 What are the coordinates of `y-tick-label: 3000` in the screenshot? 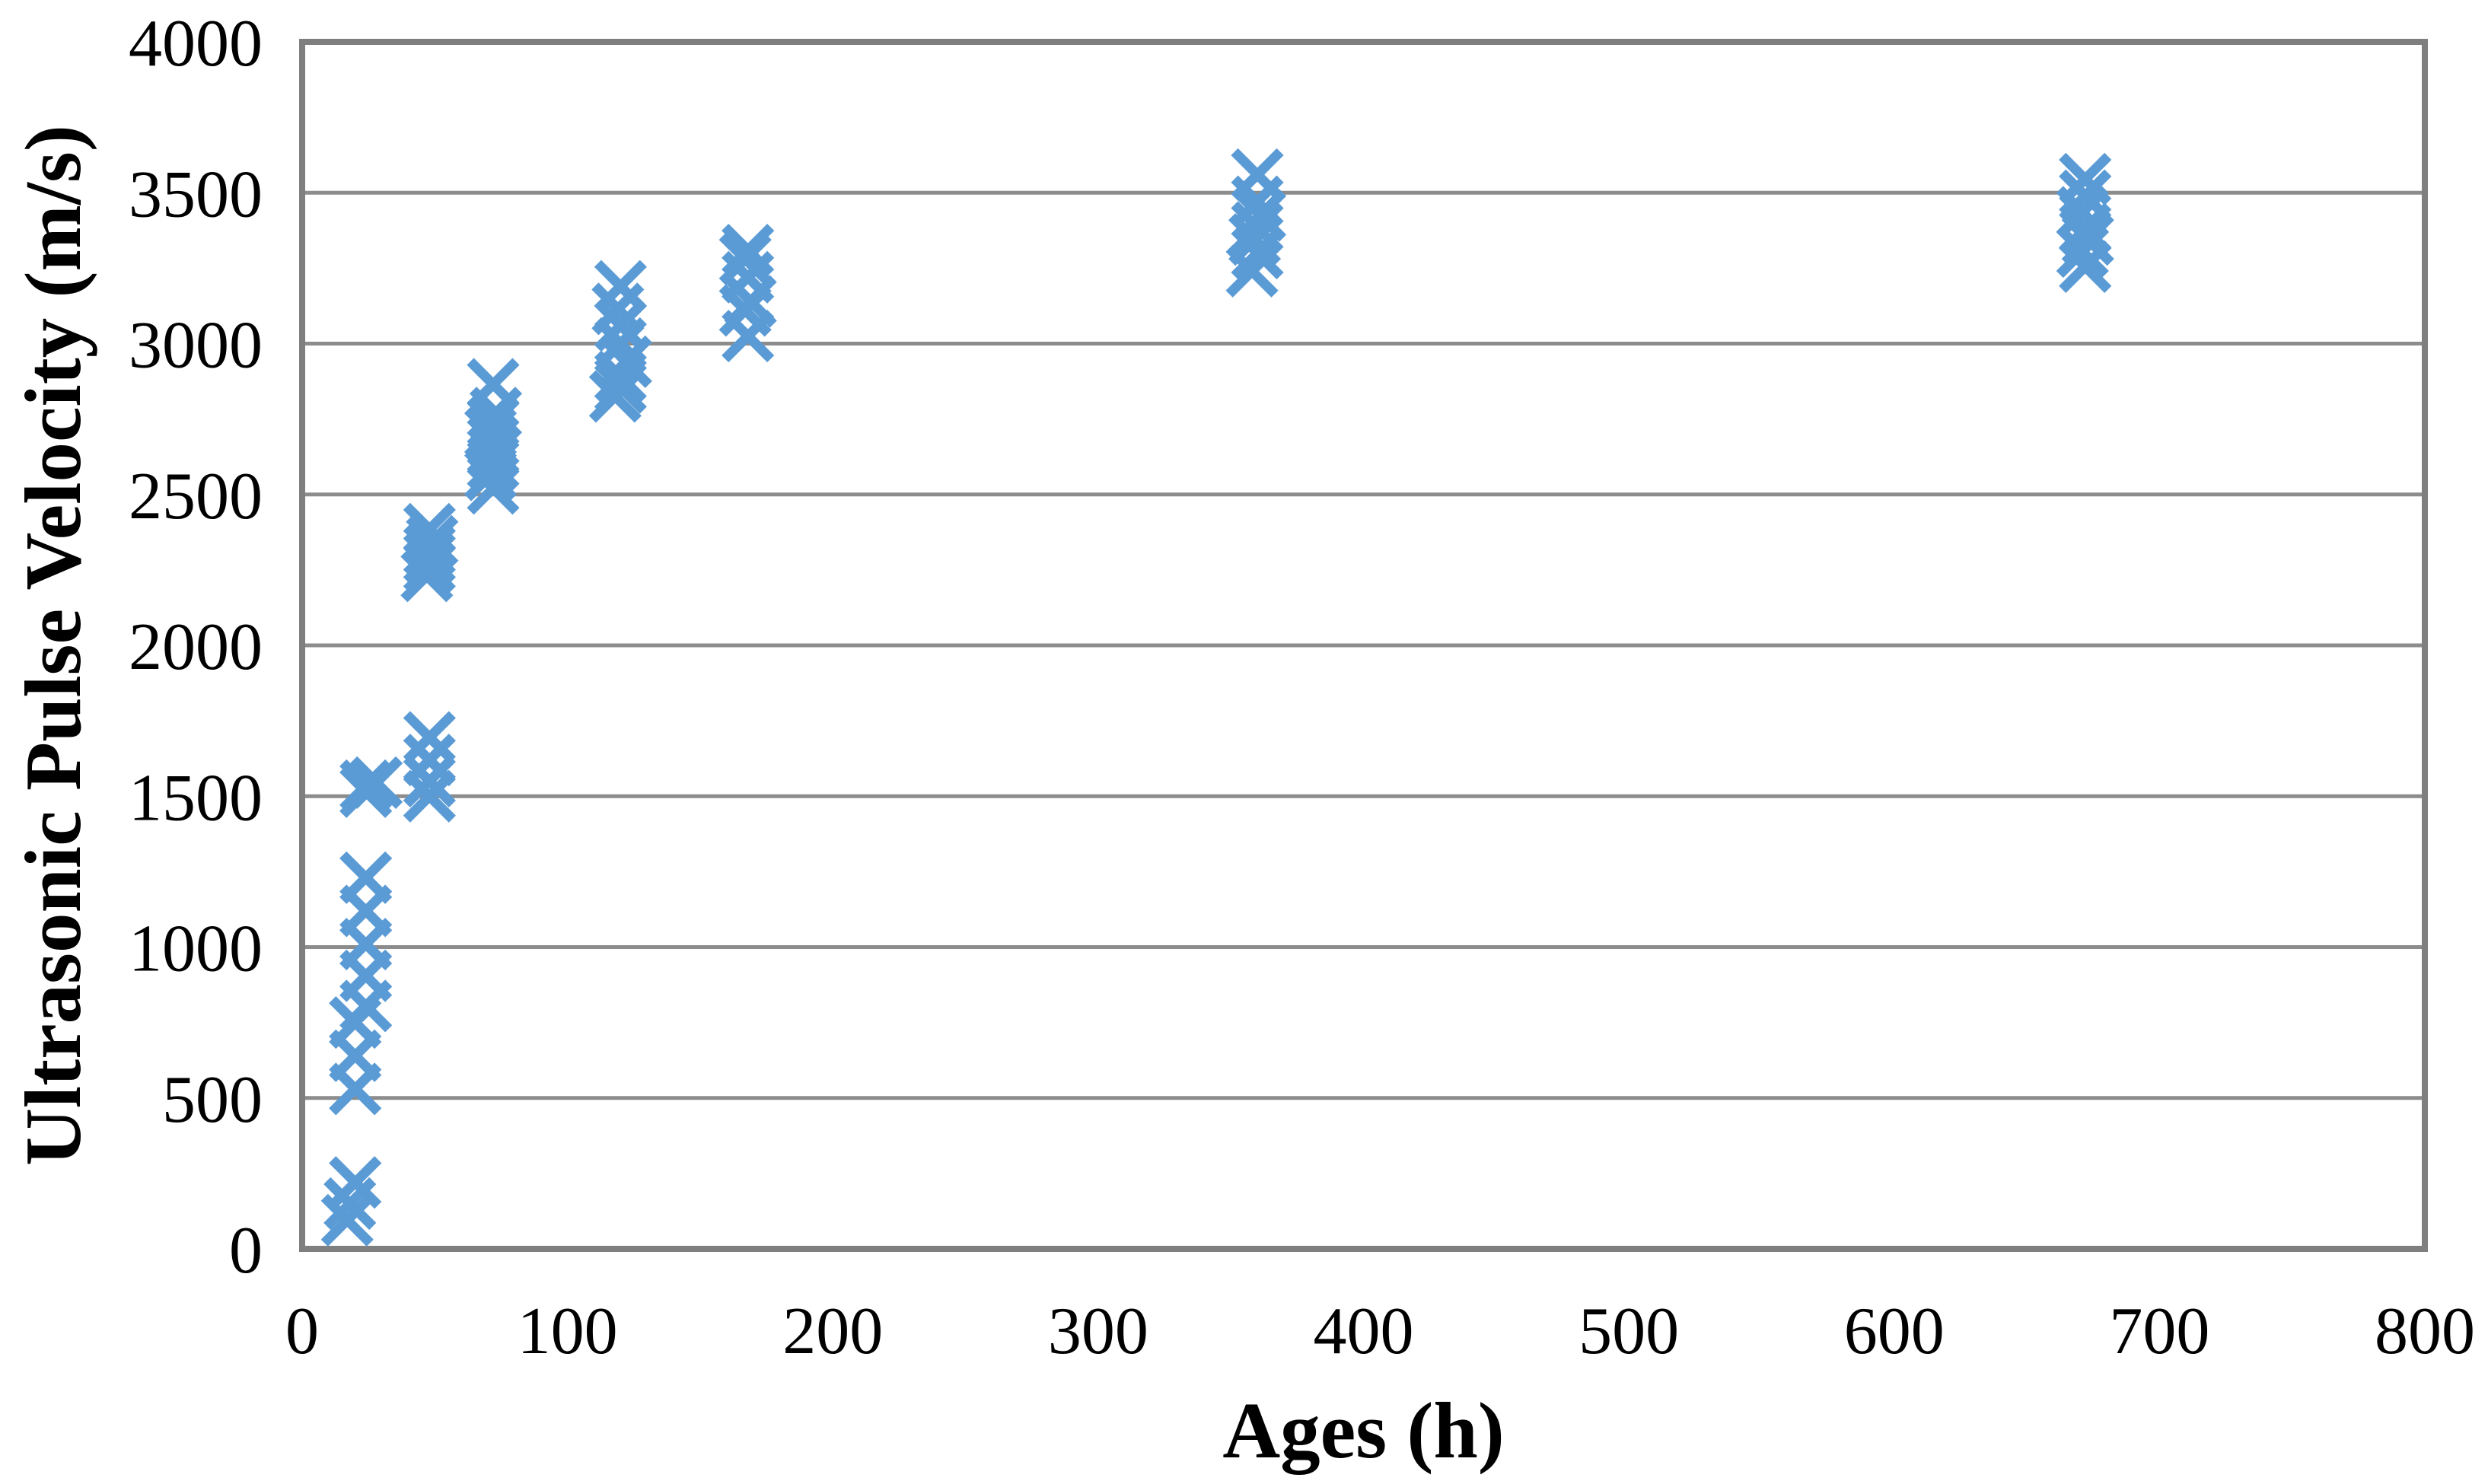 It's located at (196, 346).